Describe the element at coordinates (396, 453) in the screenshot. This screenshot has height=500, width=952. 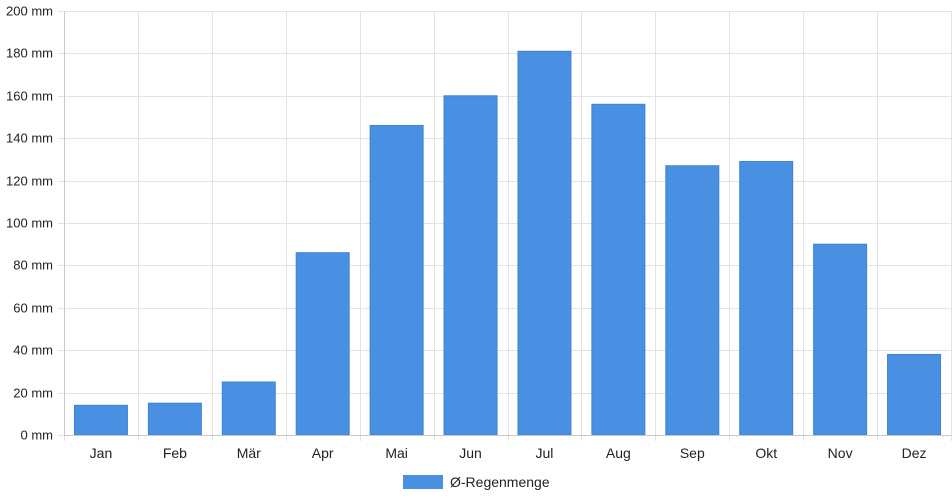
I see `x-tick-label: Mai` at that location.